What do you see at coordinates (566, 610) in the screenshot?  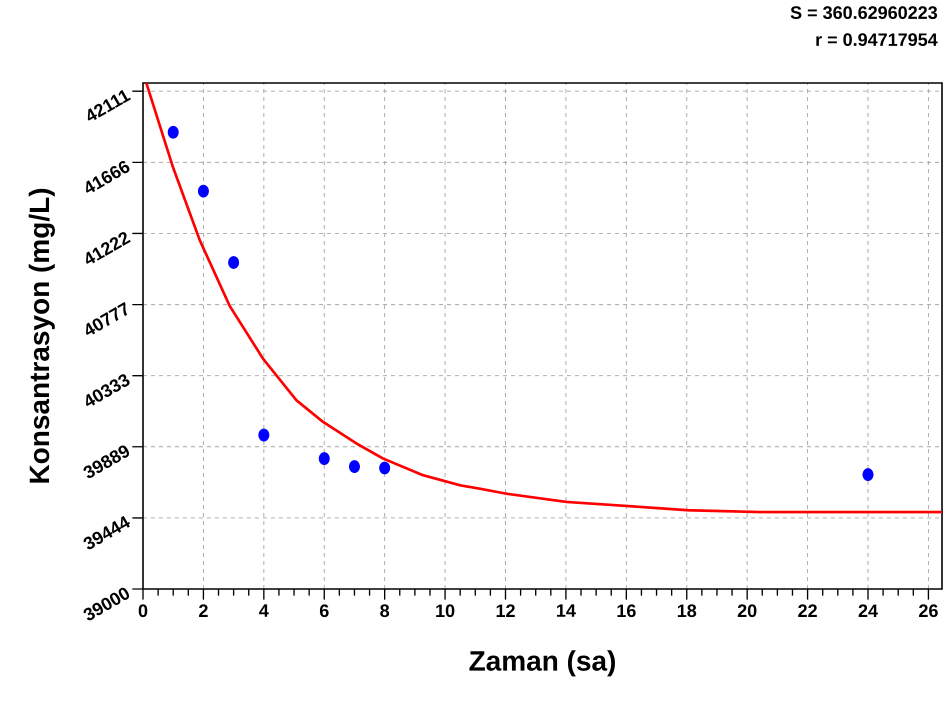 I see `x-tick-label: 14` at bounding box center [566, 610].